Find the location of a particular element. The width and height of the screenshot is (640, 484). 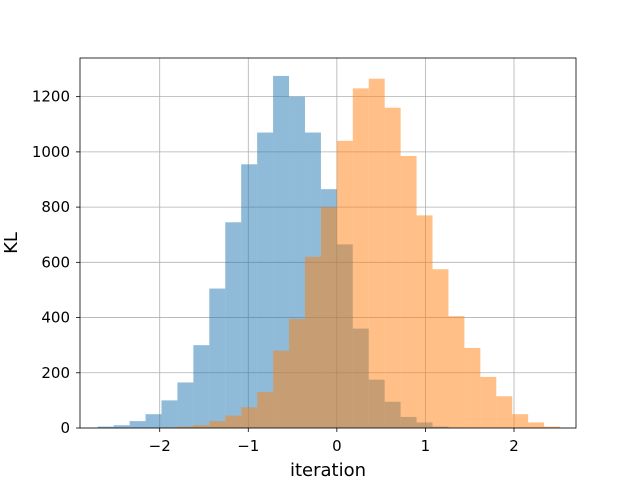

y-tick-label: 1200 is located at coordinates (51, 97).